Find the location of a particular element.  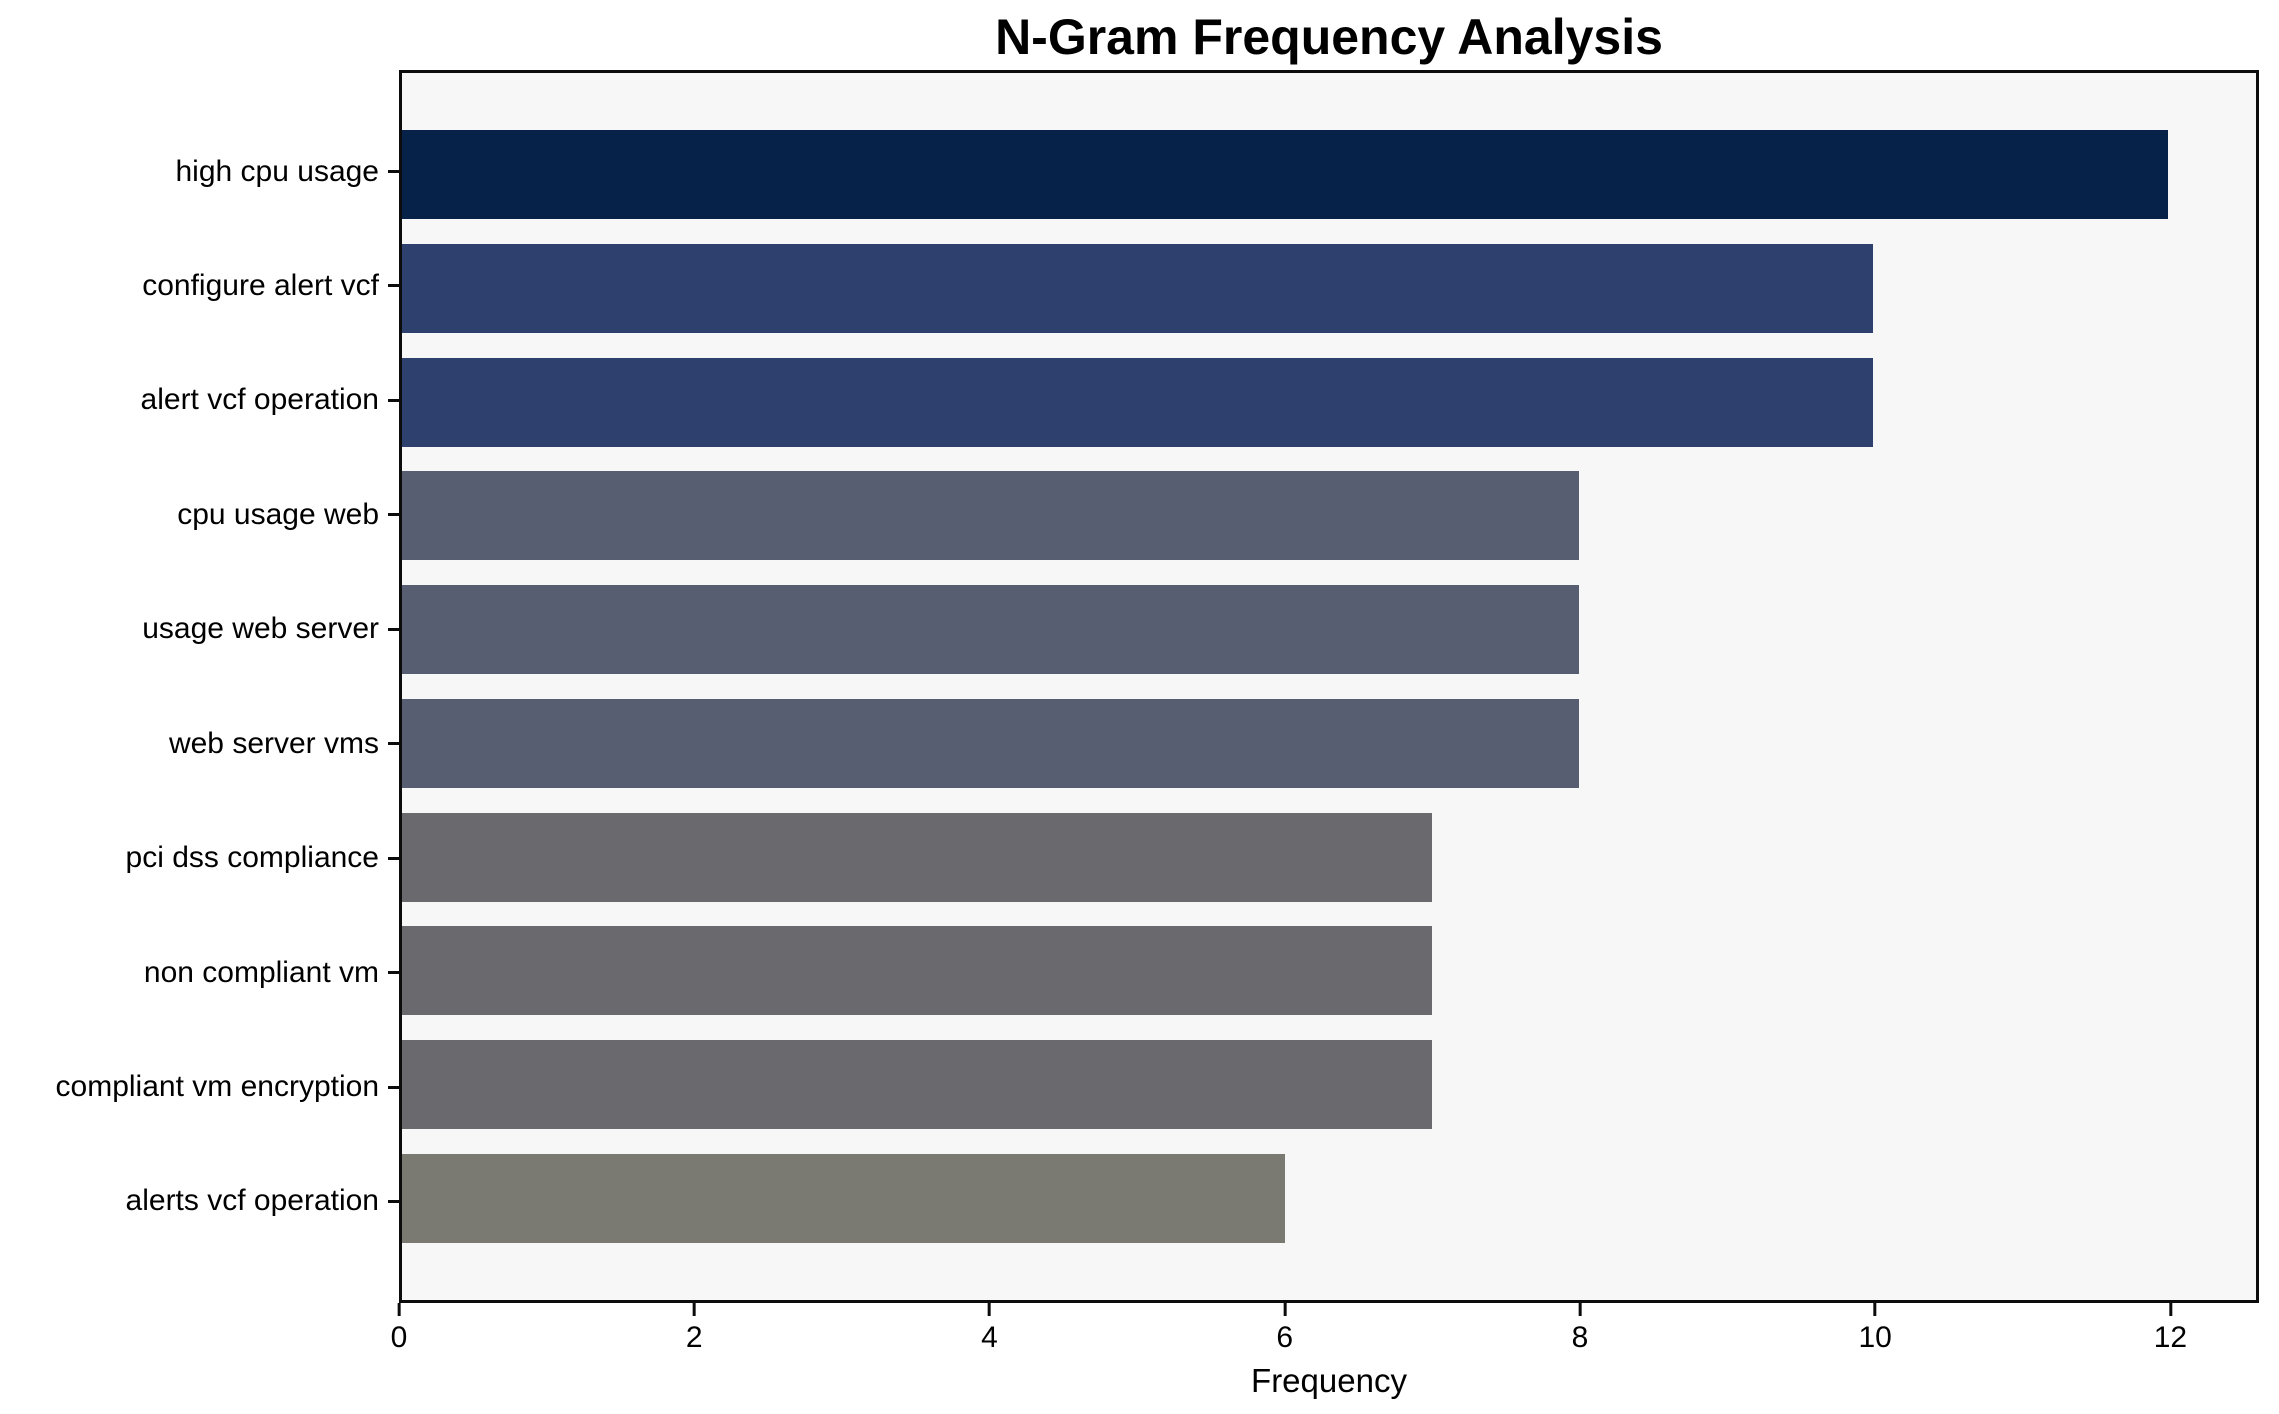

x-tick: 10 is located at coordinates (1875, 1329).